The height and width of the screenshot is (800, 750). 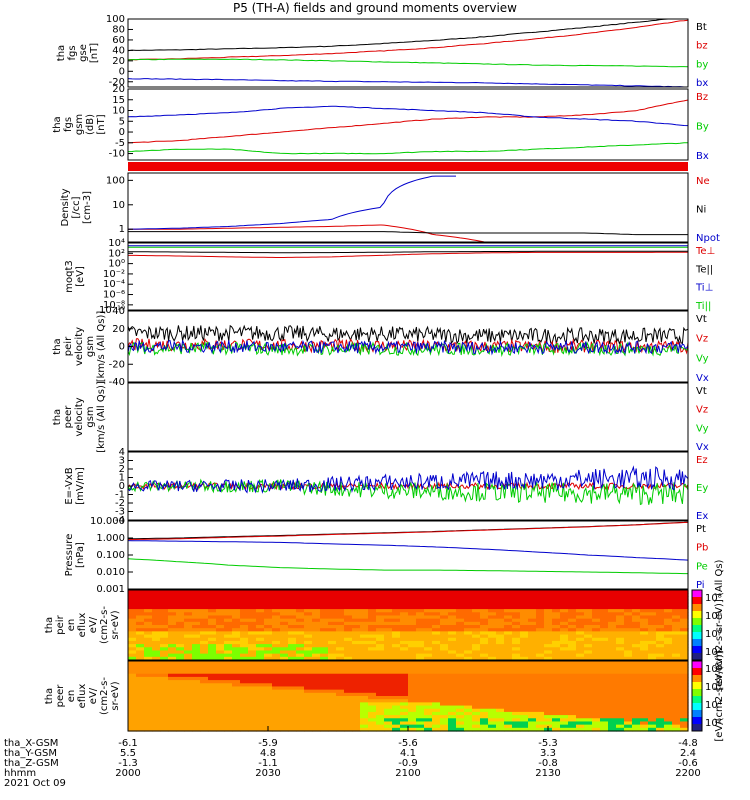 What do you see at coordinates (701, 210) in the screenshot?
I see `legend-Ni: Ni` at bounding box center [701, 210].